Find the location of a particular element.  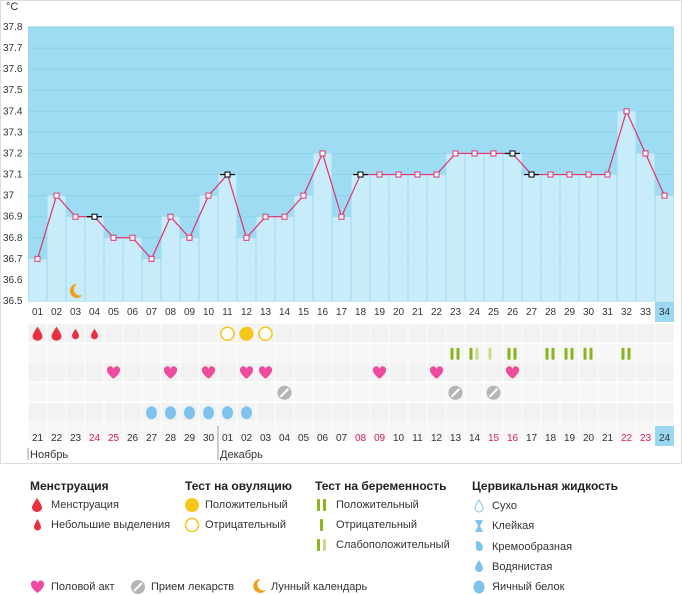

current-day-highlight is located at coordinates (664, 312).